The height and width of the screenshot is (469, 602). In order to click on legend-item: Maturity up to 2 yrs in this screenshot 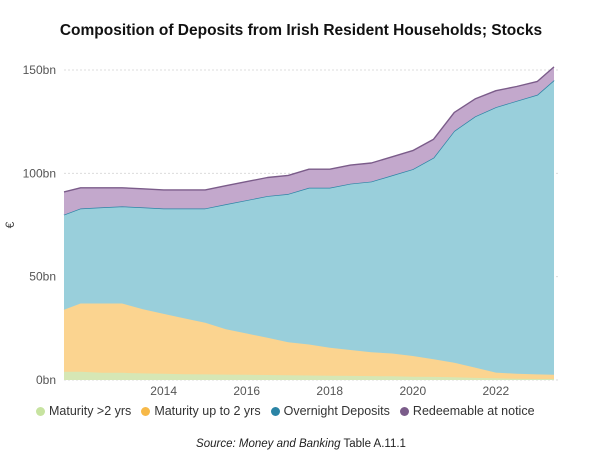, I will do `click(201, 411)`.